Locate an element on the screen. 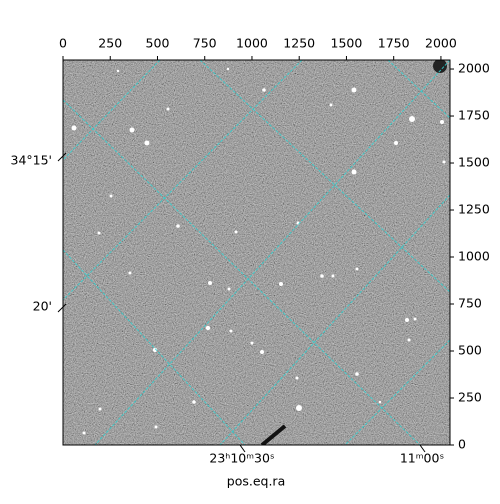 Image resolution: width=500 pixels, height=504 pixels. y-tick-label: 1750 is located at coordinates (474, 115).